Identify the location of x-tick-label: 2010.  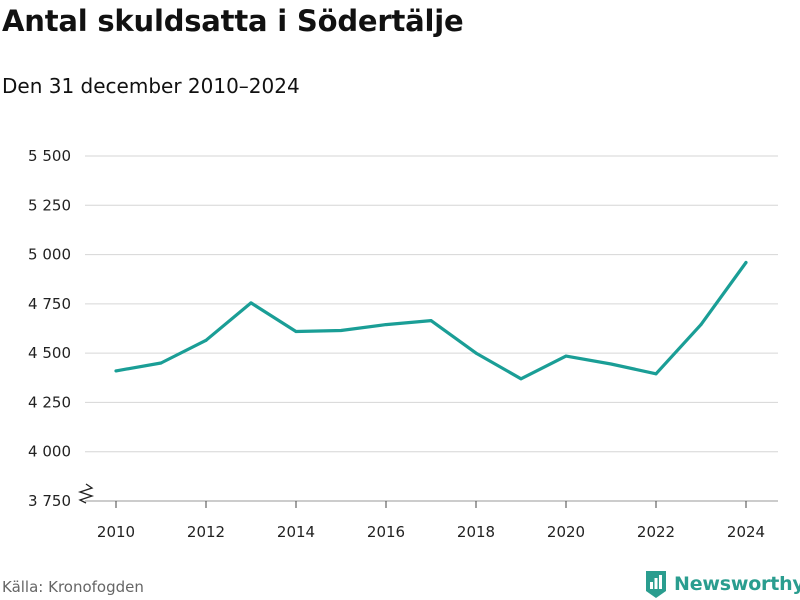
(116, 532).